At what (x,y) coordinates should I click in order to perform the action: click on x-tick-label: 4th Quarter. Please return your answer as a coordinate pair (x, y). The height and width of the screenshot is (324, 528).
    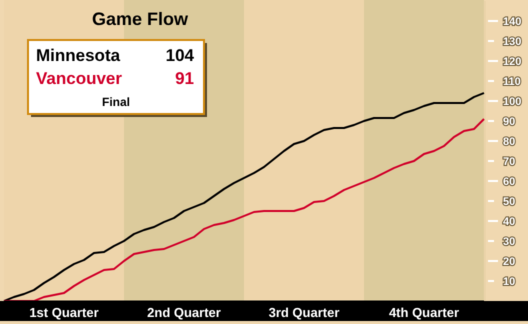
    Looking at the image, I should click on (424, 312).